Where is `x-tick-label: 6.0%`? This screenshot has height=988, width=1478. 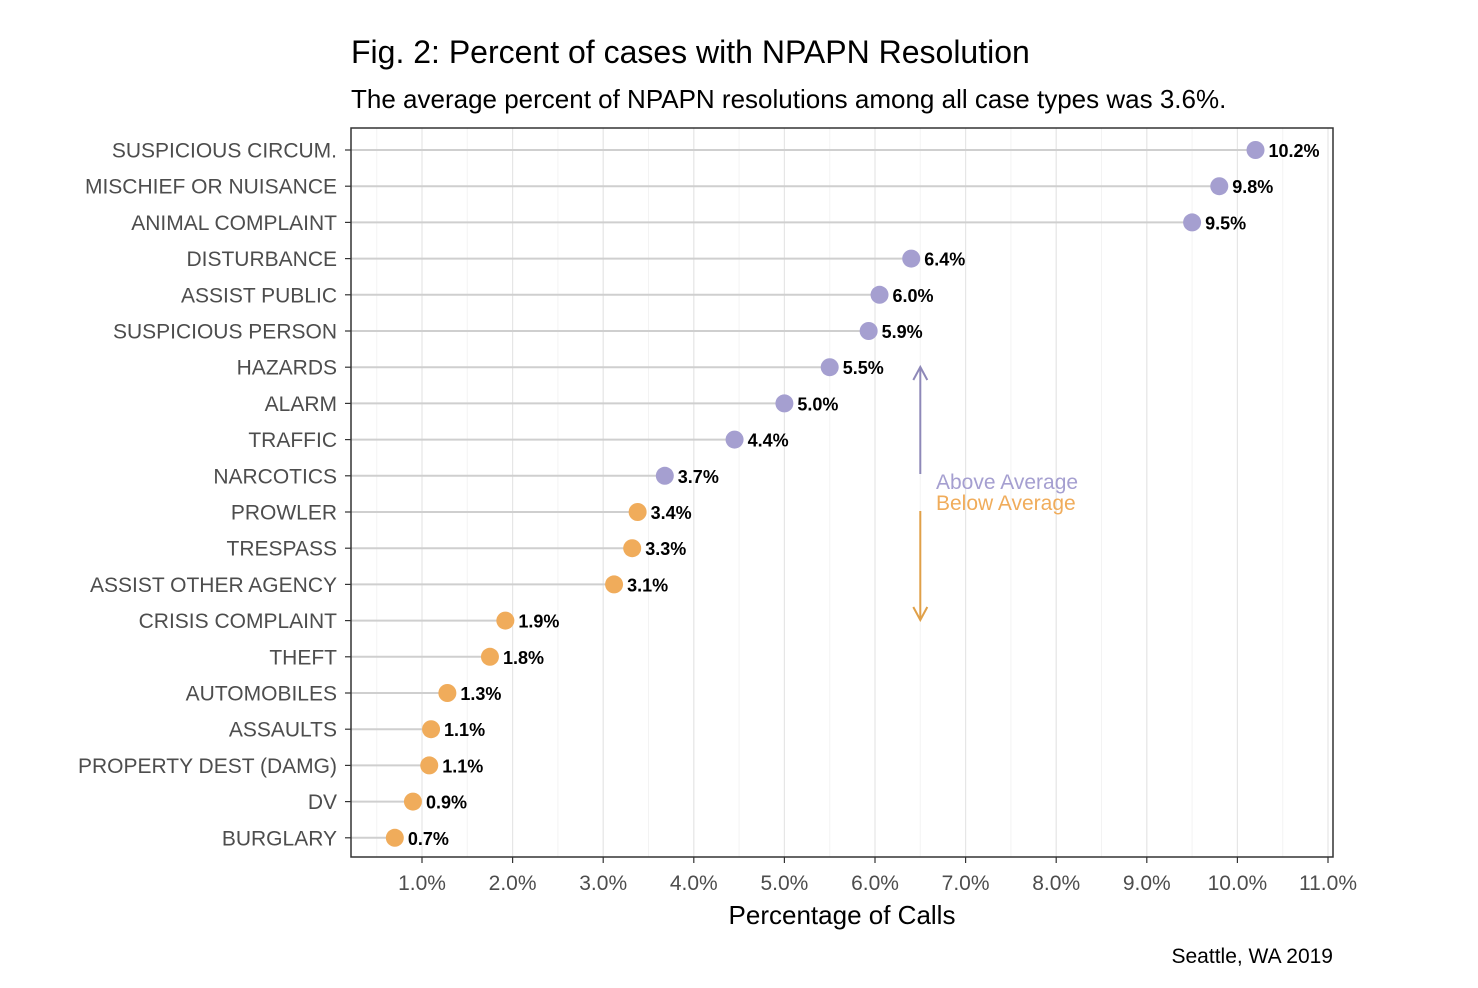
x-tick-label: 6.0% is located at coordinates (875, 883).